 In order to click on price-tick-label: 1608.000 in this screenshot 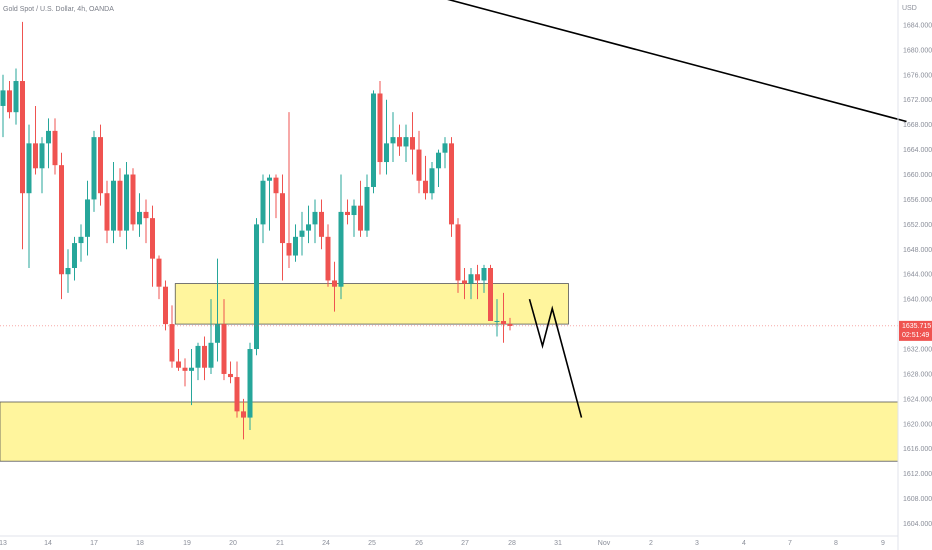, I will do `click(917, 499)`.